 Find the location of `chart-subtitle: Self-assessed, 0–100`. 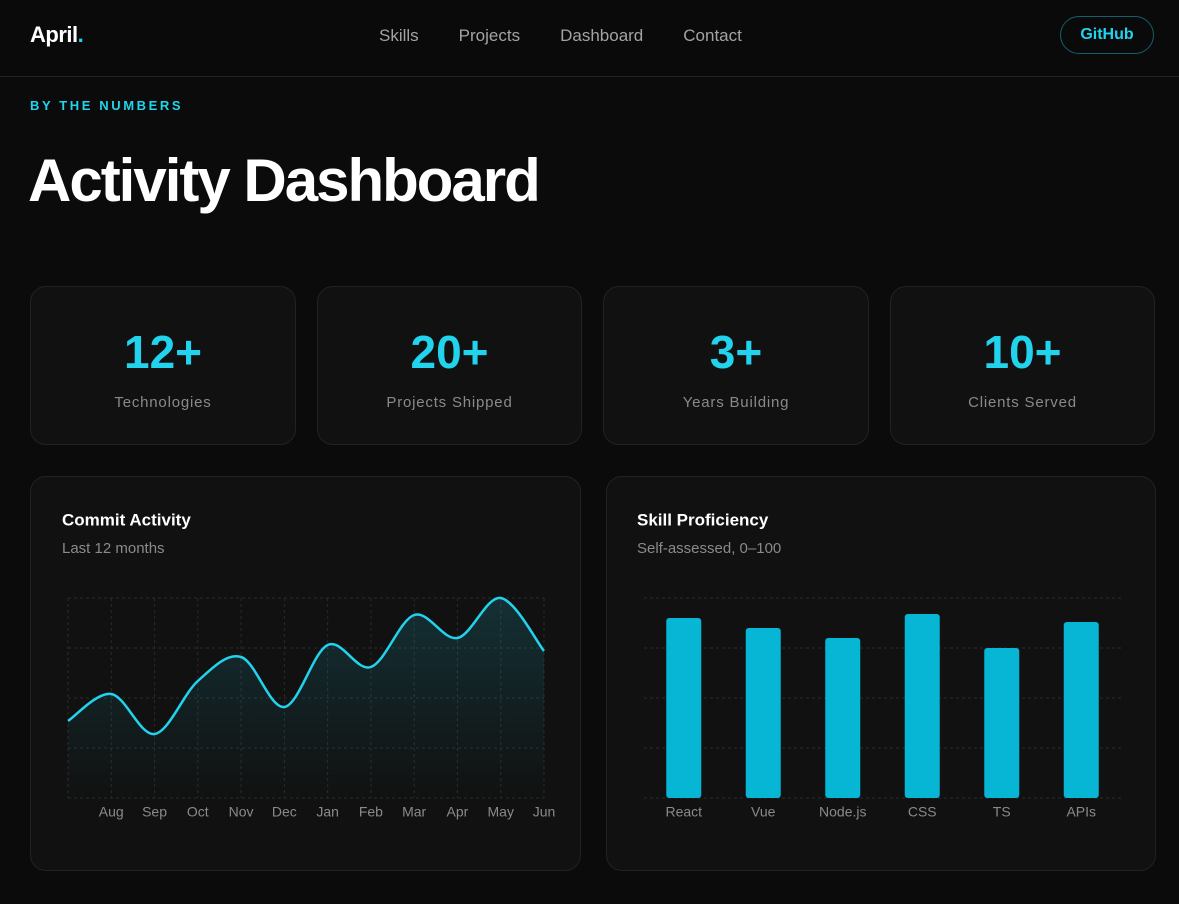

chart-subtitle: Self-assessed, 0–100 is located at coordinates (709, 548).